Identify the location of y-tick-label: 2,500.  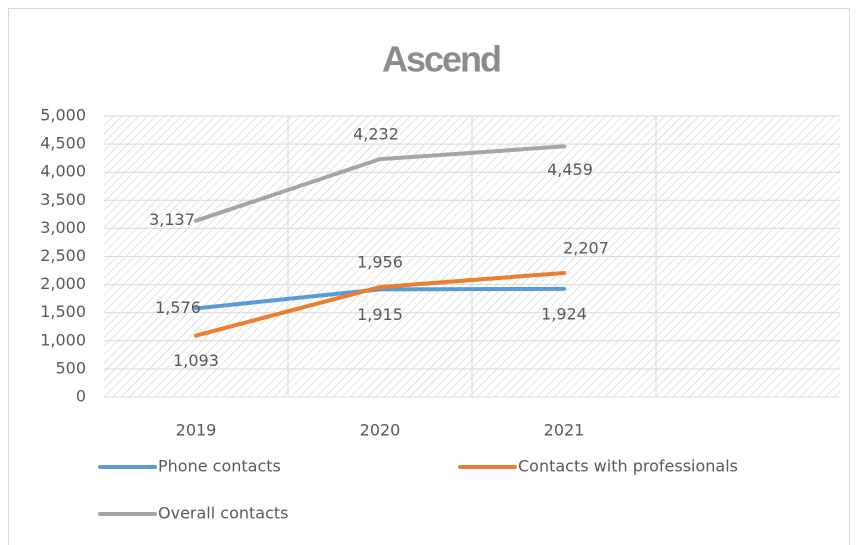
(63, 255).